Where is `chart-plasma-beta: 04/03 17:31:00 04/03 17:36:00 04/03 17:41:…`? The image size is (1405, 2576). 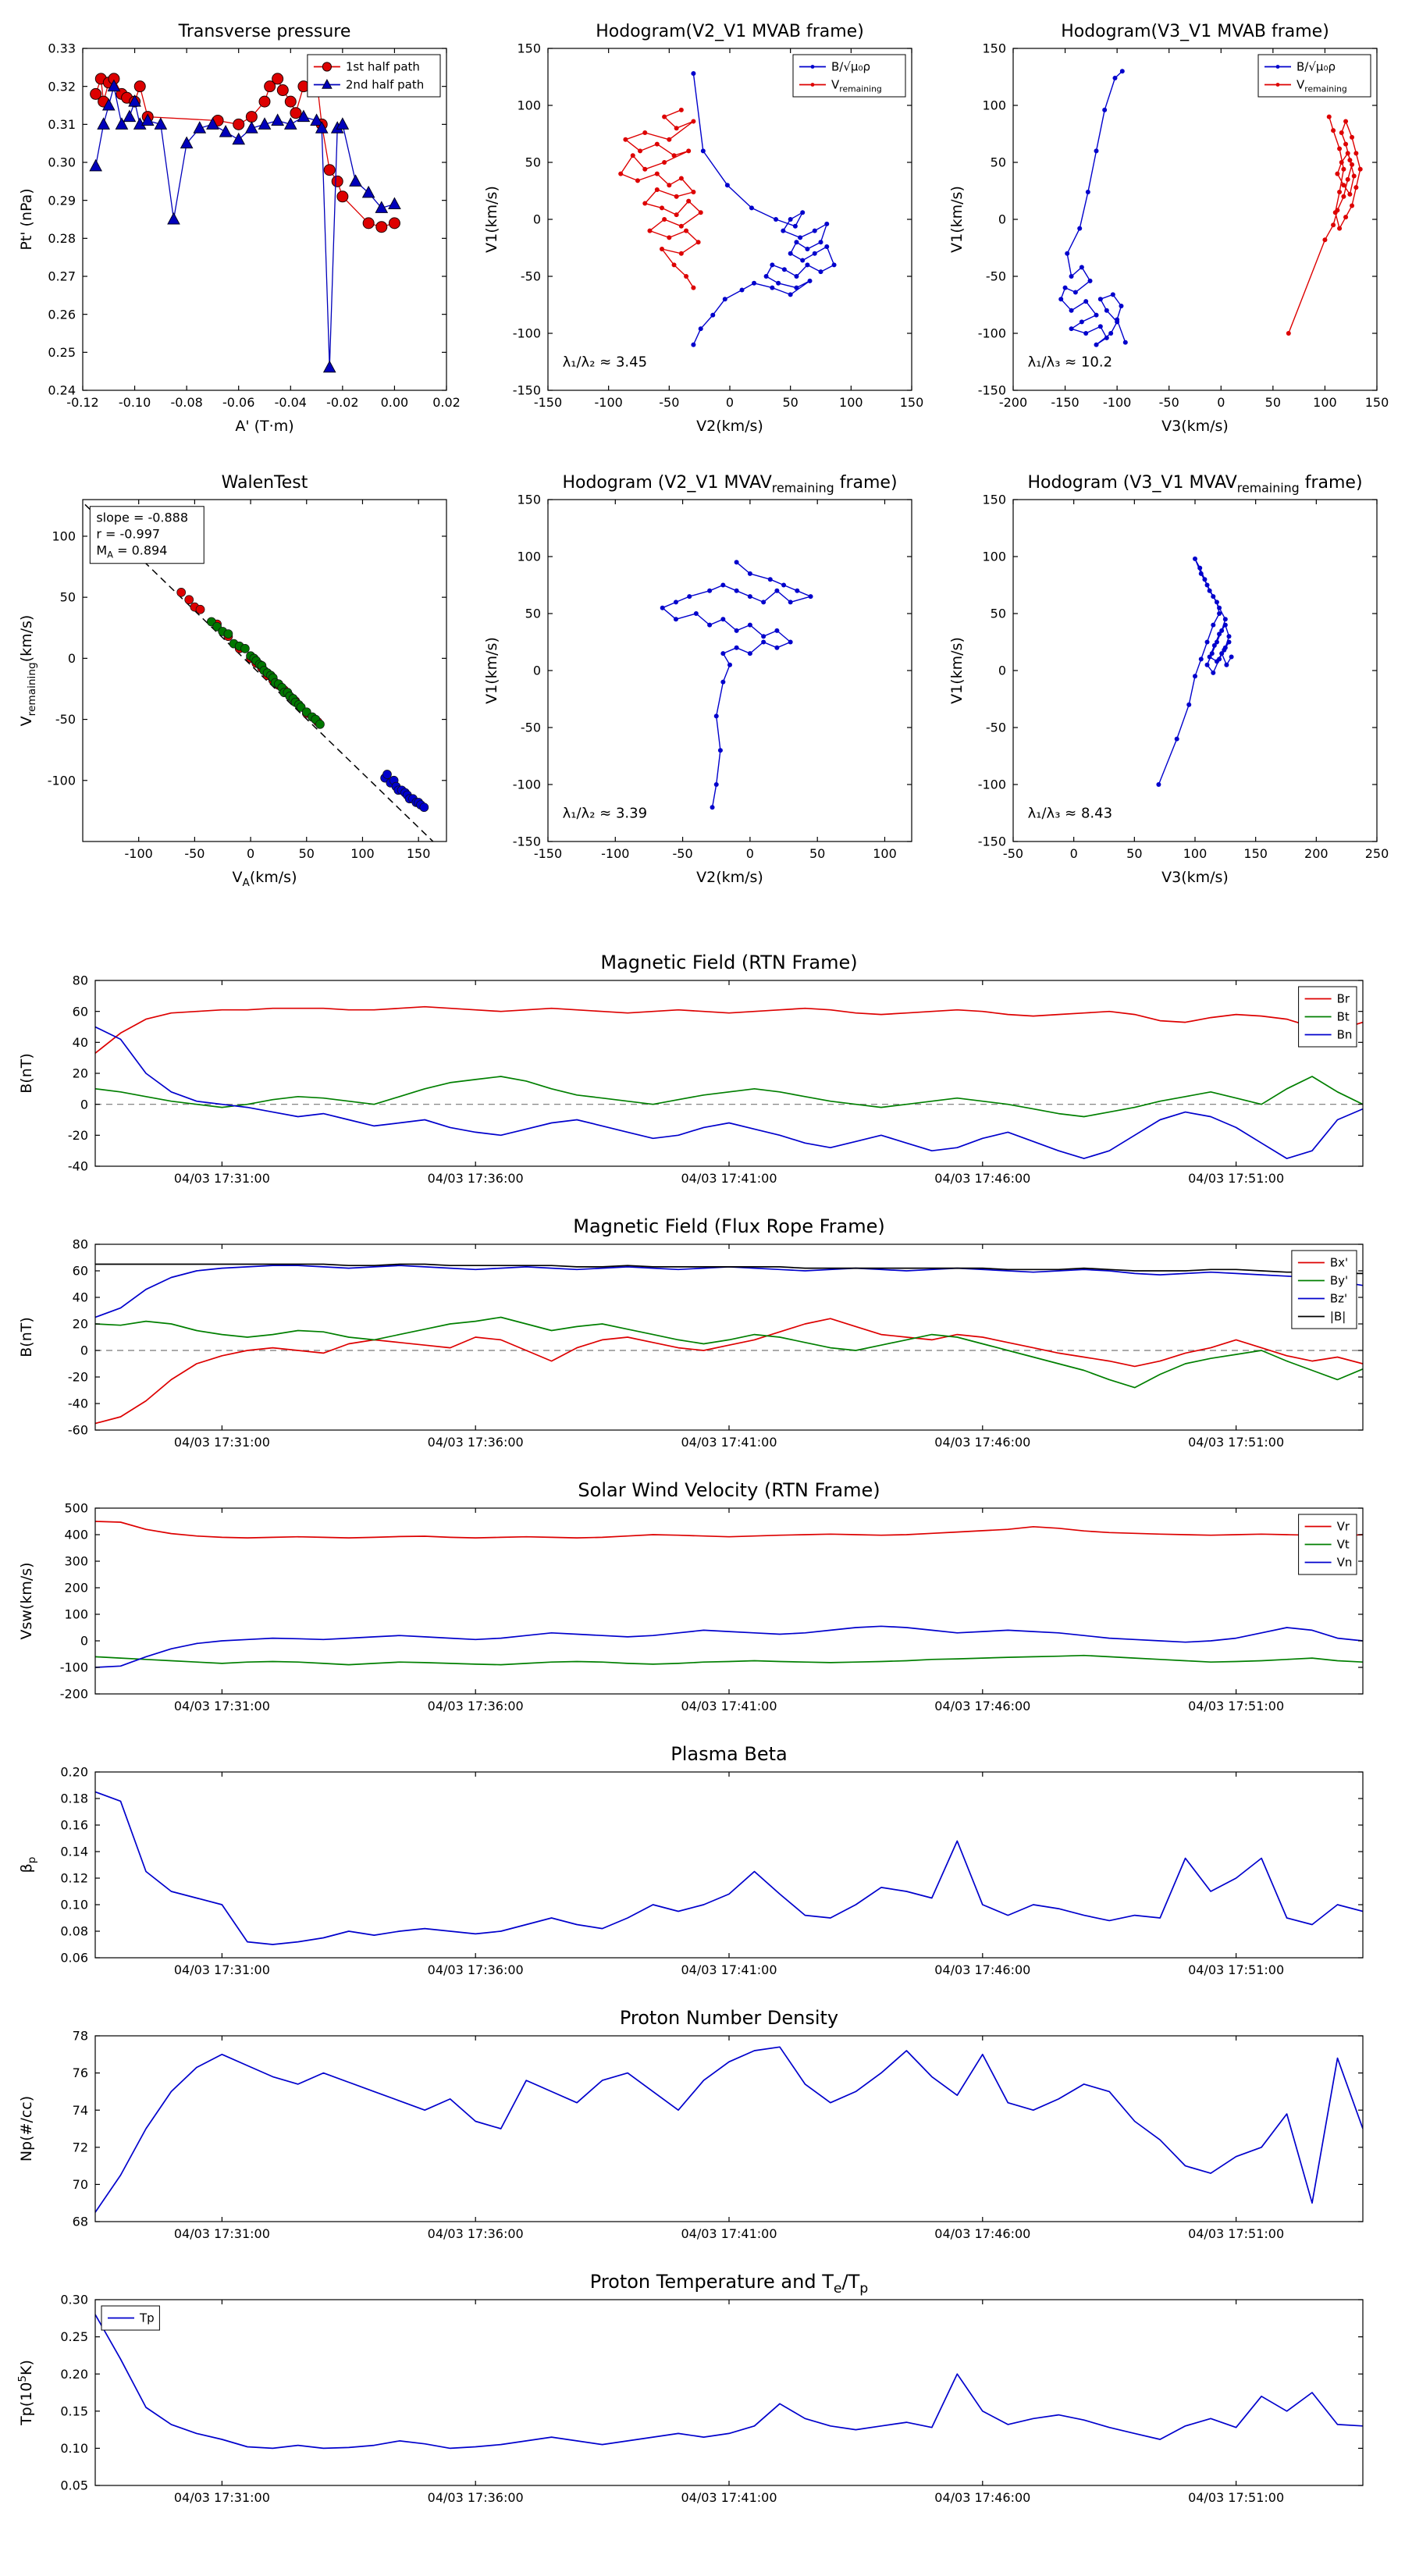 chart-plasma-beta: 04/03 17:31:00 04/03 17:36:00 04/03 17:41:… is located at coordinates (691, 1860).